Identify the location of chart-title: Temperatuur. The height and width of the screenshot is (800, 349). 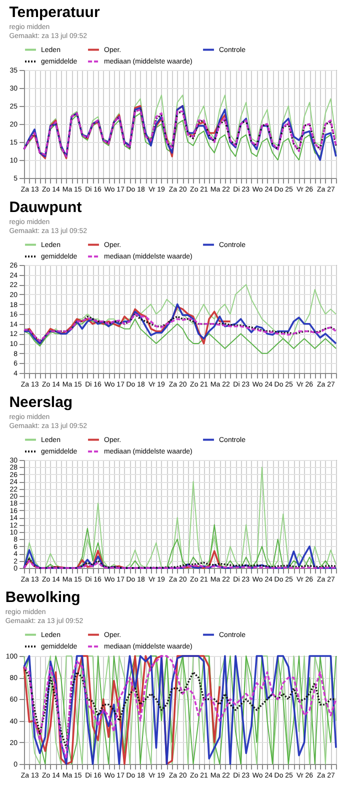
(54, 12).